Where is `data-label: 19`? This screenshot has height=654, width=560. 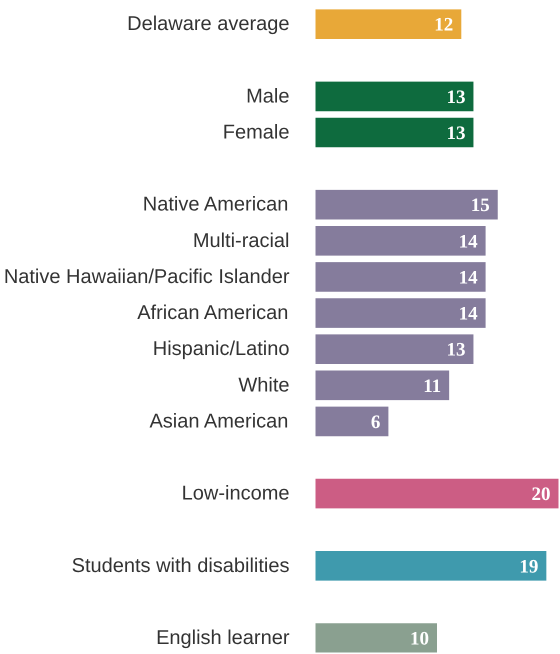 data-label: 19 is located at coordinates (528, 567).